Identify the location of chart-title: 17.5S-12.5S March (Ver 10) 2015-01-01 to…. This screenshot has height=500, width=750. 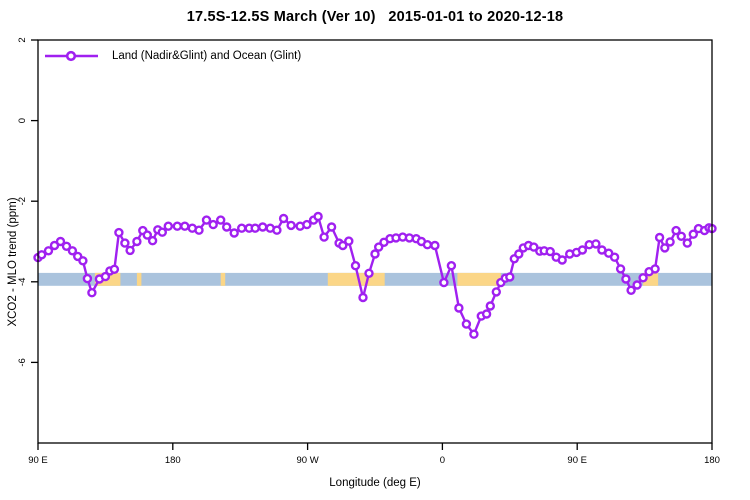
(375, 17).